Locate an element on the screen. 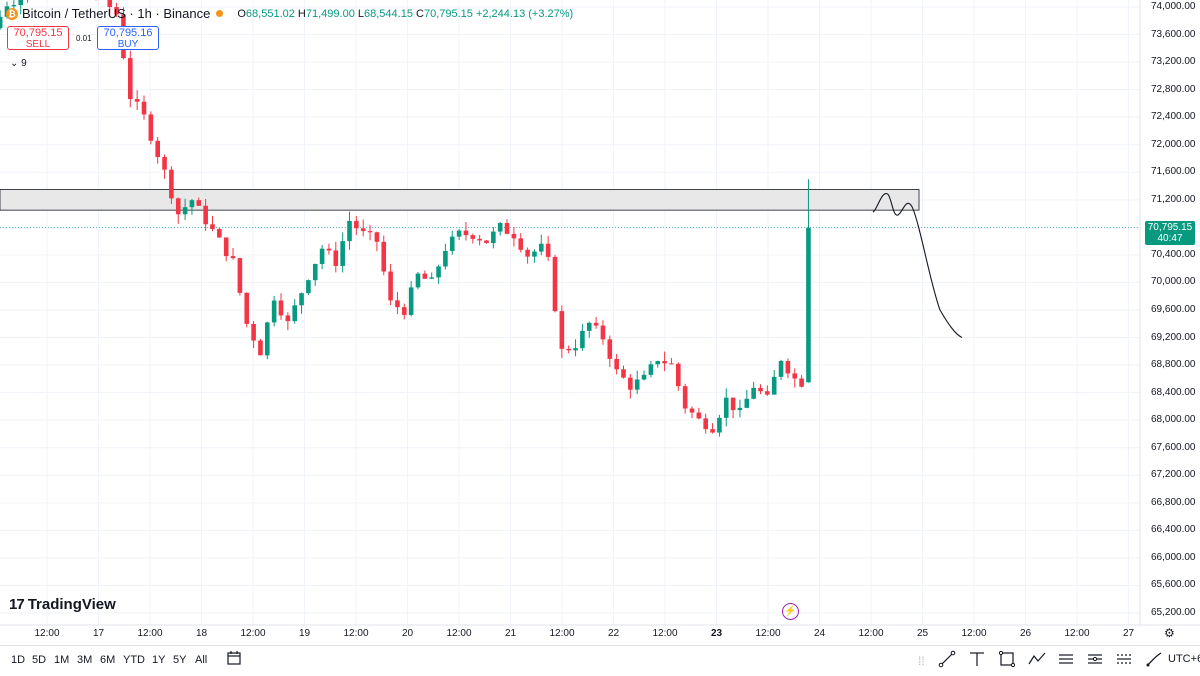  trend-line-icon is located at coordinates (947, 660).